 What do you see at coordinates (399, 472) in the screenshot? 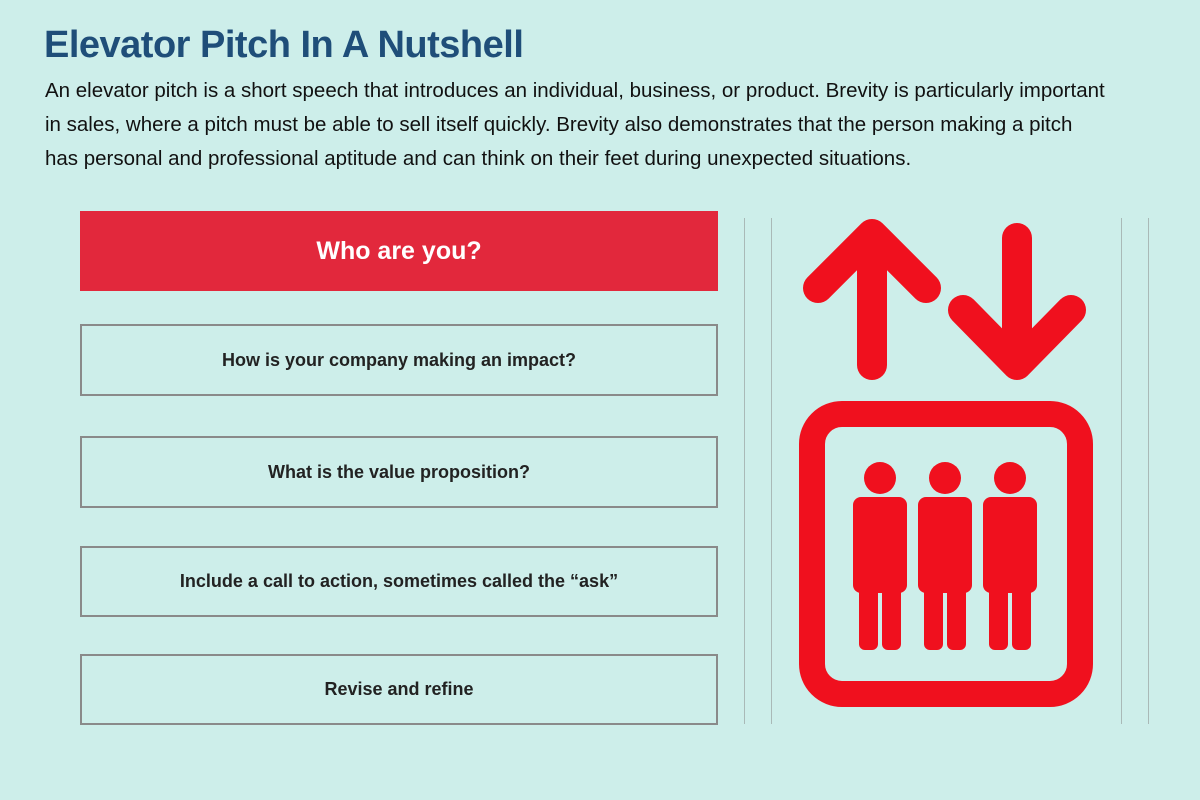
I see `step-box: What is the value proposition?` at bounding box center [399, 472].